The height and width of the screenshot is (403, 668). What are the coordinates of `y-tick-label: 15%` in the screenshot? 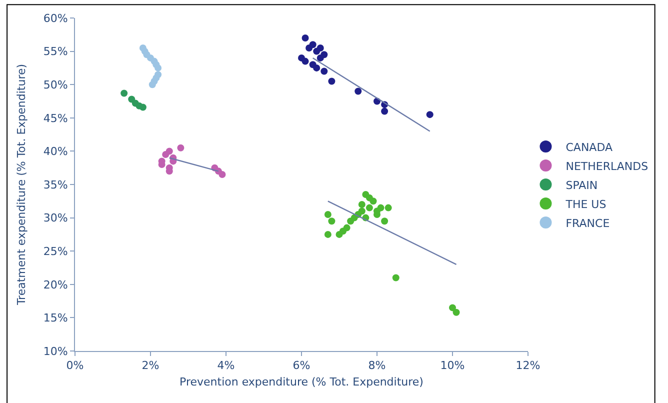 It's located at (55, 318).